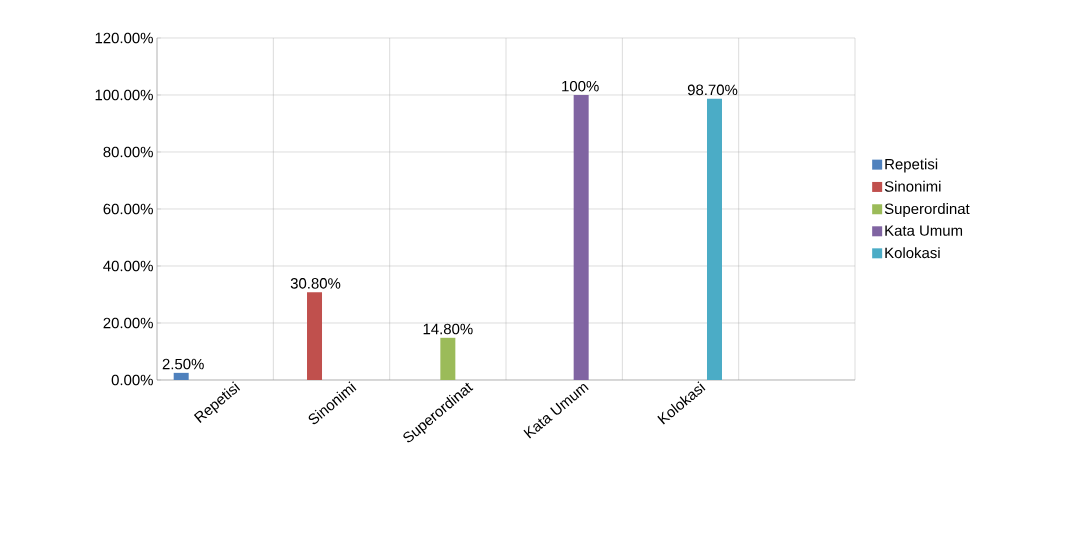 The image size is (1078, 552). What do you see at coordinates (128, 323) in the screenshot?
I see `y-tick-label: 20.00%` at bounding box center [128, 323].